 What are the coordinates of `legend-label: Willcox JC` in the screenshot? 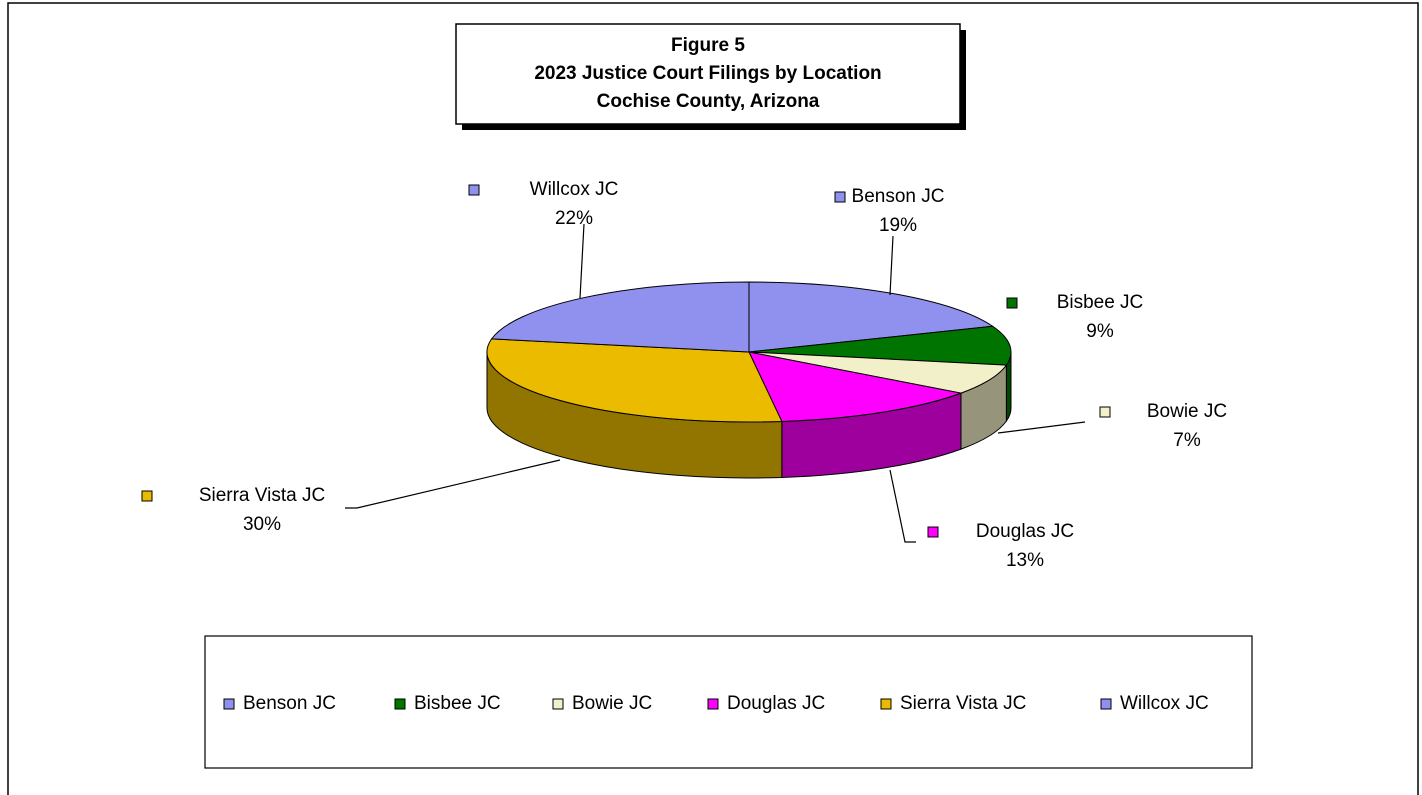 It's located at (1164, 703).